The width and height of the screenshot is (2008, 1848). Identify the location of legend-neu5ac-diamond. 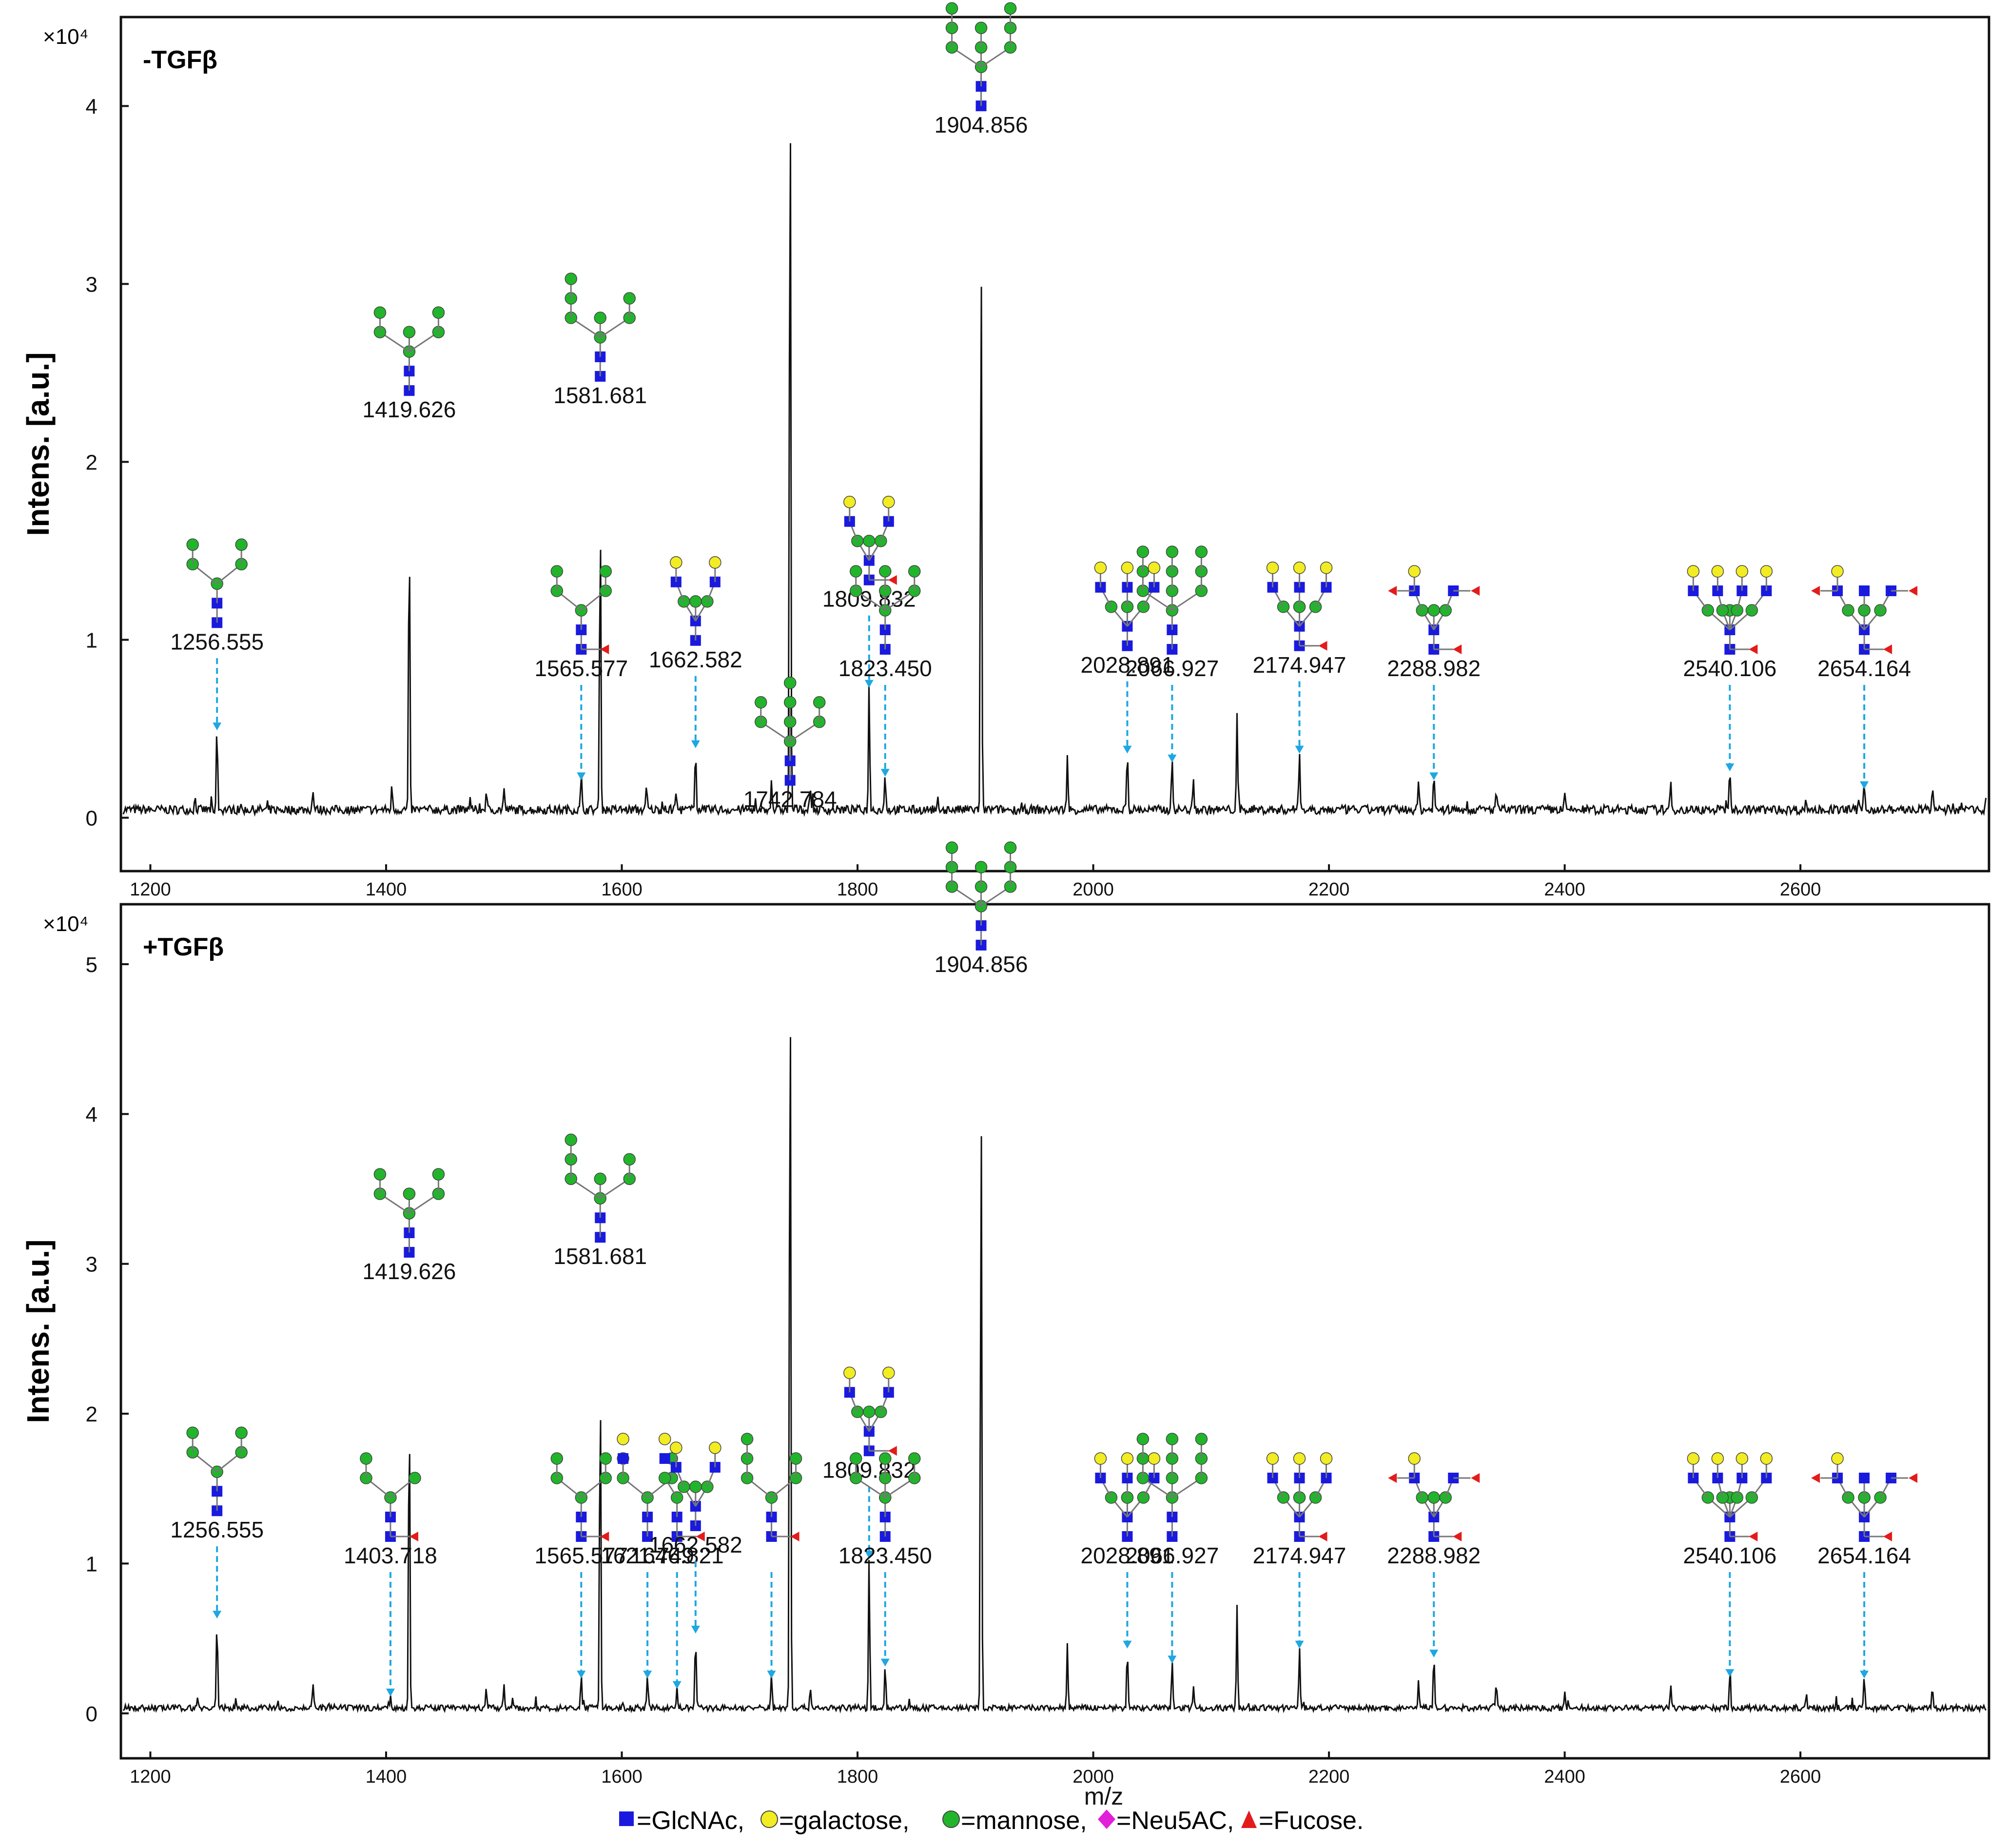
(1106, 1819).